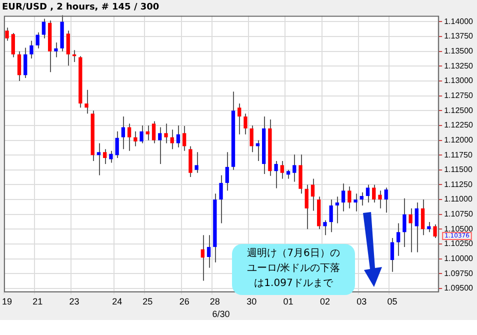 The width and height of the screenshot is (477, 335). I want to click on x-tick-label: 05, so click(392, 301).